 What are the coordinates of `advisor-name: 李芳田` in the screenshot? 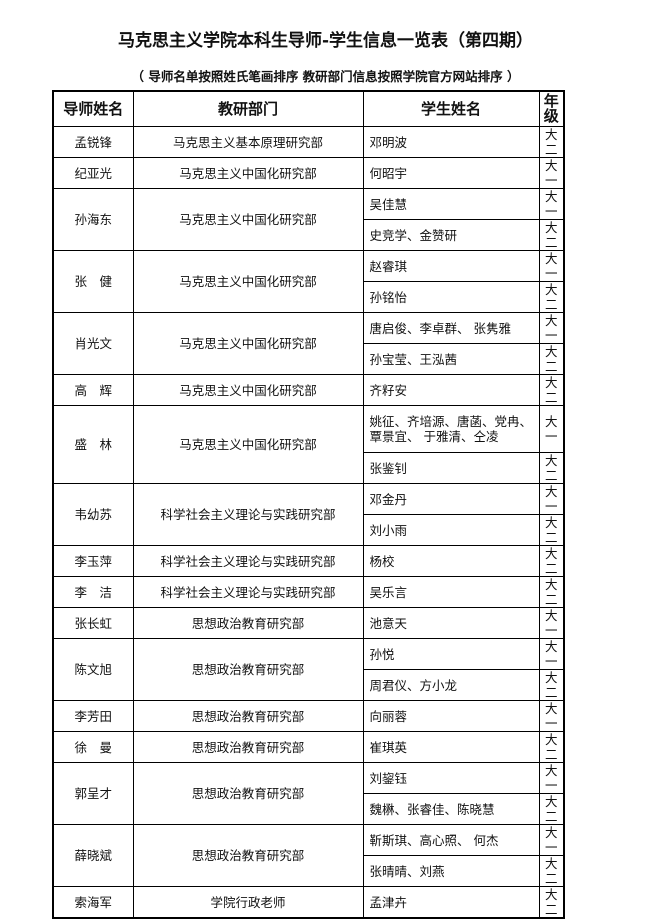 It's located at (93, 716).